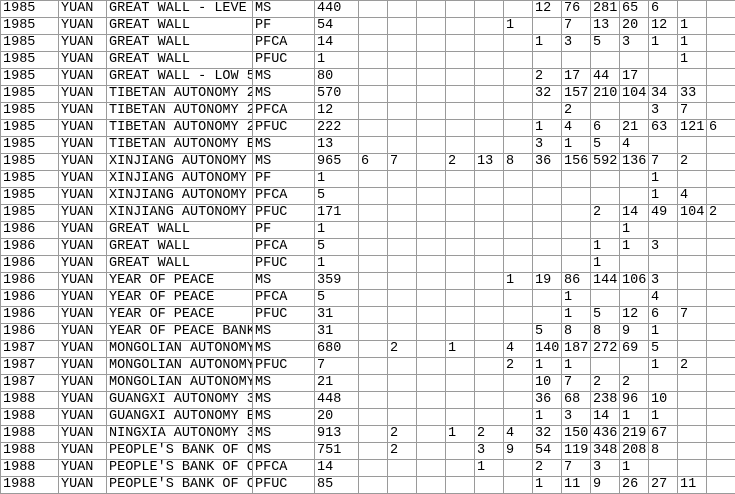 This screenshot has height=494, width=735. Describe the element at coordinates (605, 451) in the screenshot. I see `cell: 348` at that location.